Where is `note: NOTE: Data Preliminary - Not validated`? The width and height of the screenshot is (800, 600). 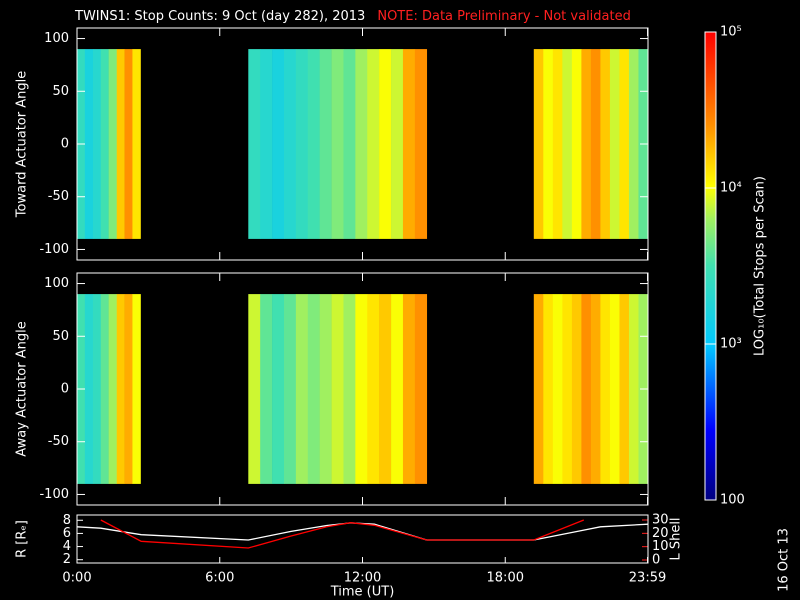
note: NOTE: Data Preliminary - Not validated is located at coordinates (504, 16).